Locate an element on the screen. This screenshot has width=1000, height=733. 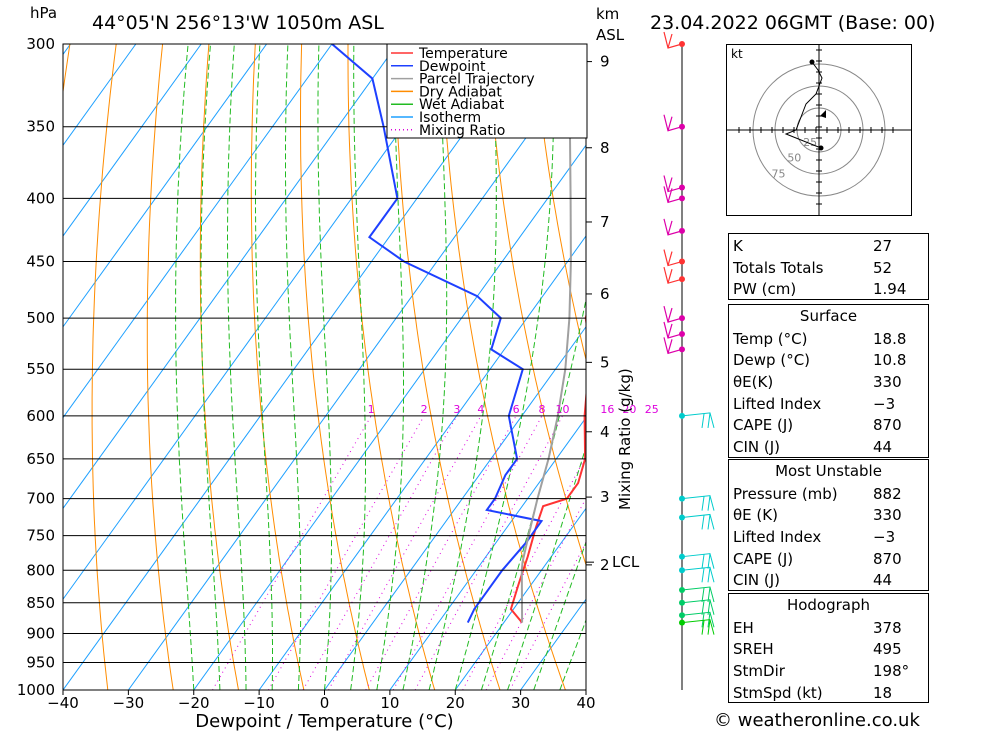
surface-row: θE(K) 330 is located at coordinates (817, 382).